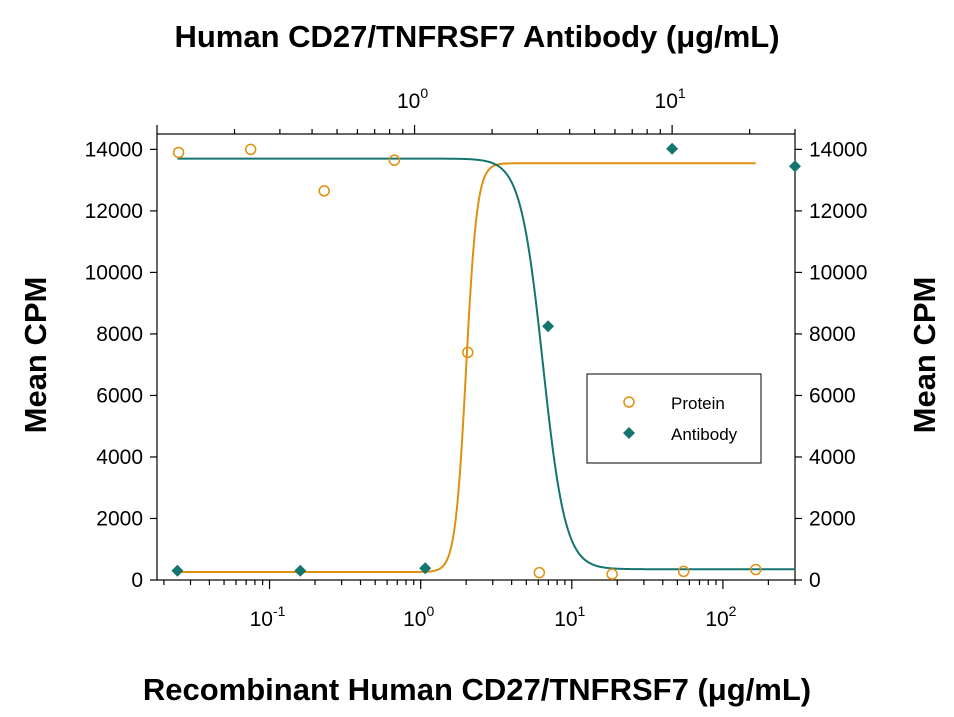 The image size is (954, 717). Describe the element at coordinates (119, 395) in the screenshot. I see `y-tick-label-left: 6000` at that location.